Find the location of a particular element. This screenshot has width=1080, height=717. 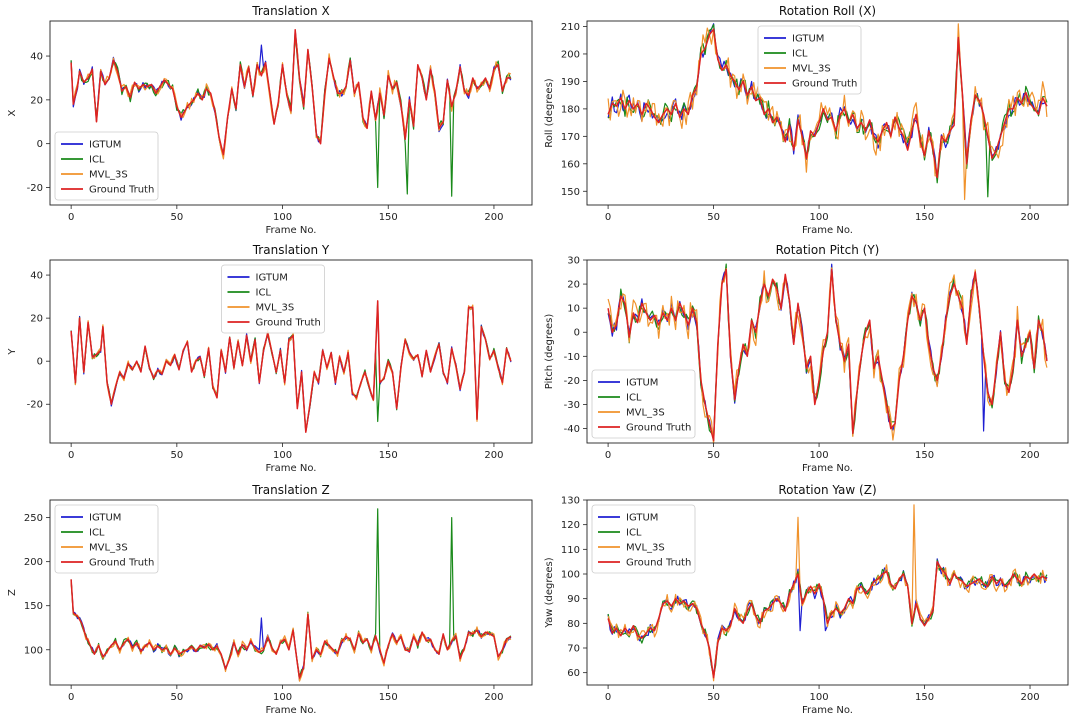

y-tick-label: 170 is located at coordinates (570, 137).